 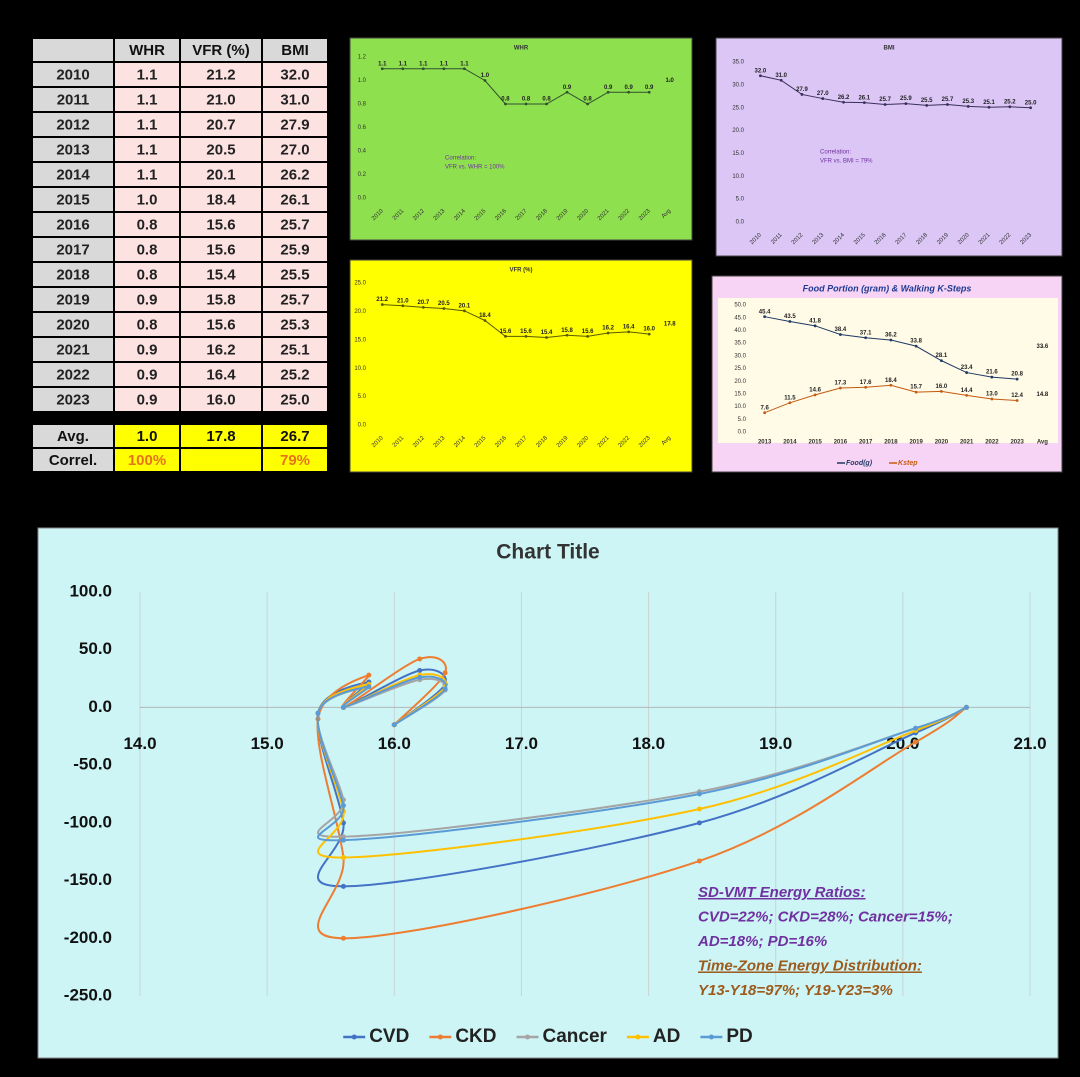 I want to click on correl-value: 79%, so click(x=295, y=460).